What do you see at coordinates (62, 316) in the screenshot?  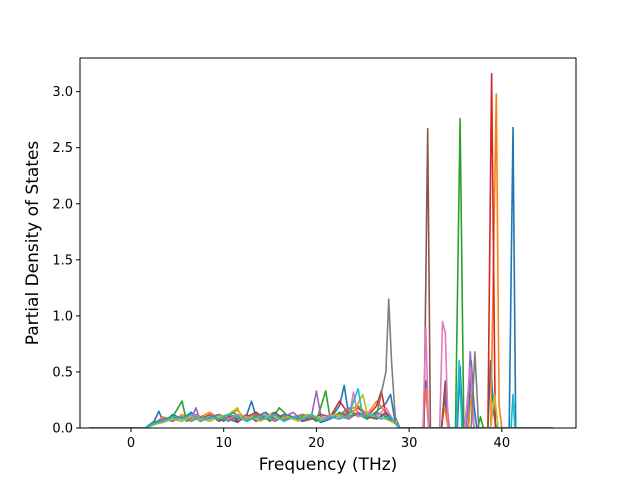 I see `y-tick-label: 1.0` at bounding box center [62, 316].